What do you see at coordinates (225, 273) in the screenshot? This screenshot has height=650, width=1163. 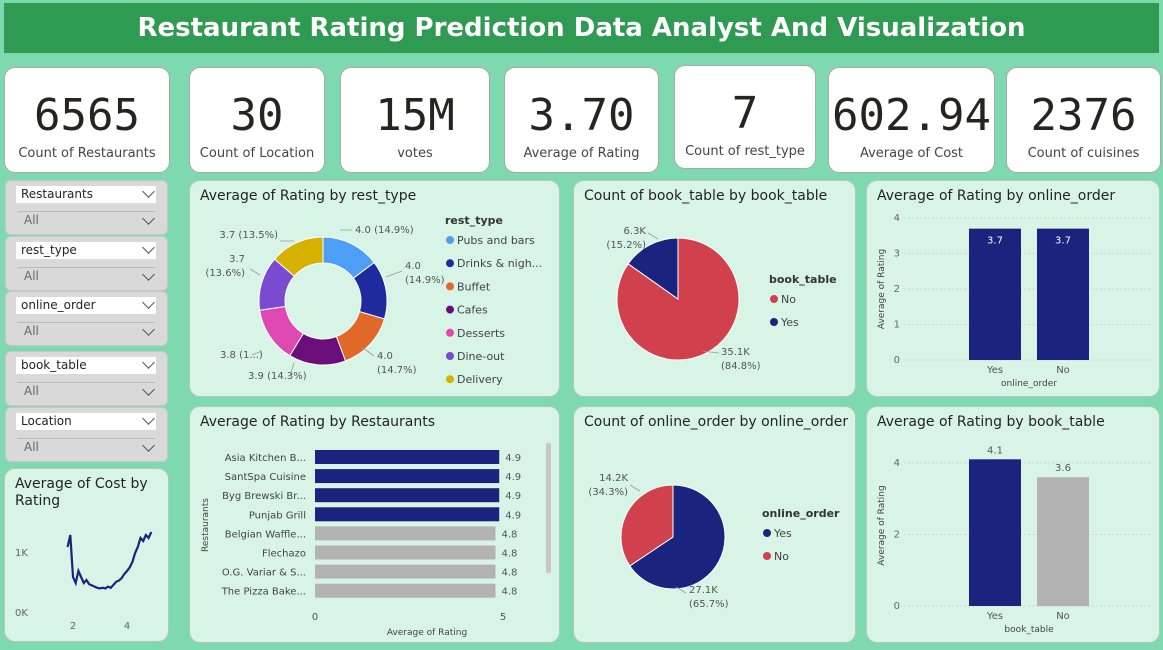 I see `data-label: (13.6%)` at bounding box center [225, 273].